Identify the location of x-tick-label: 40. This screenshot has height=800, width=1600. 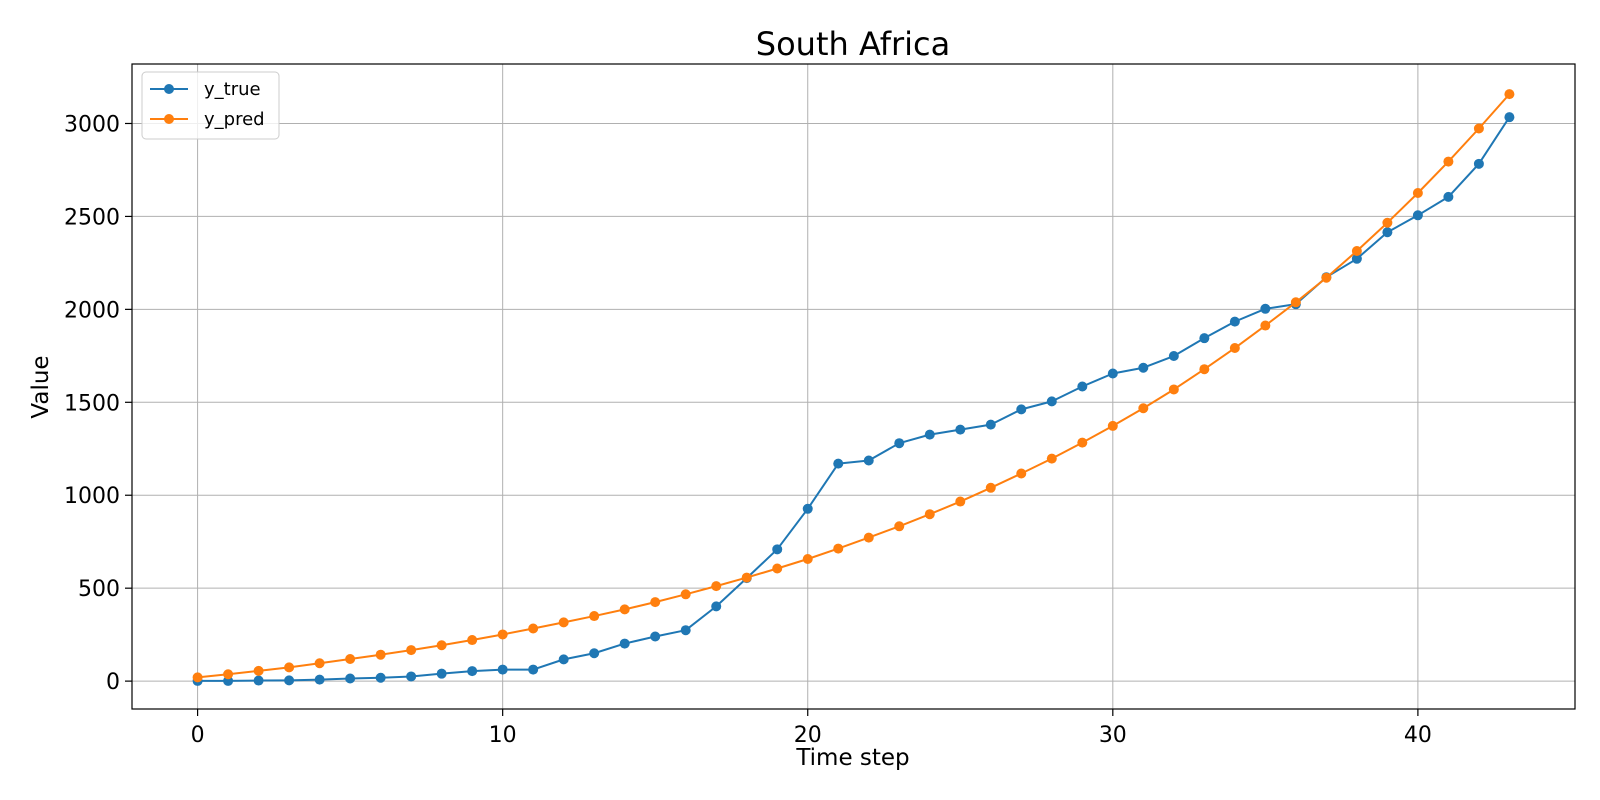
(1418, 735).